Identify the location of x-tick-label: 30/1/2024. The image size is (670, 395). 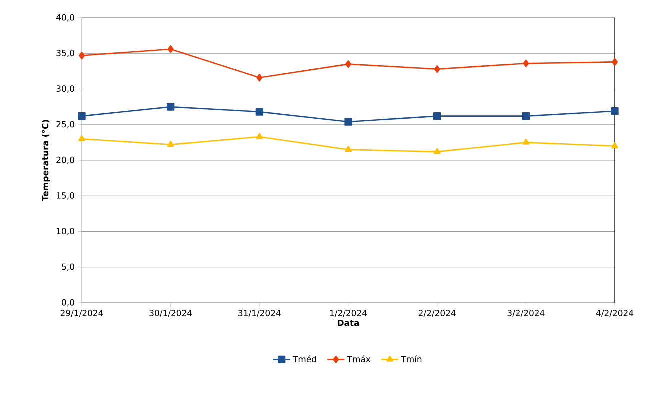
(171, 314).